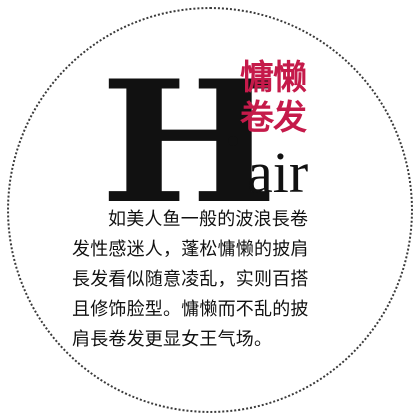  I want to click on decorative-dot, so click(233, 141).